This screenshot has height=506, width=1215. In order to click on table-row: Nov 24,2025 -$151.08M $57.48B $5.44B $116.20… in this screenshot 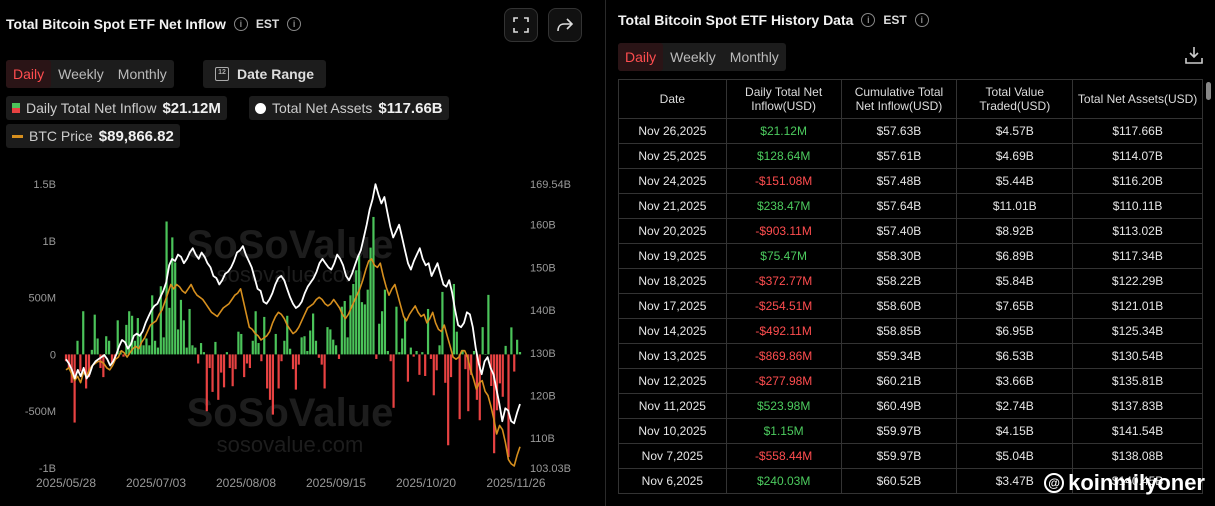, I will do `click(910, 181)`.